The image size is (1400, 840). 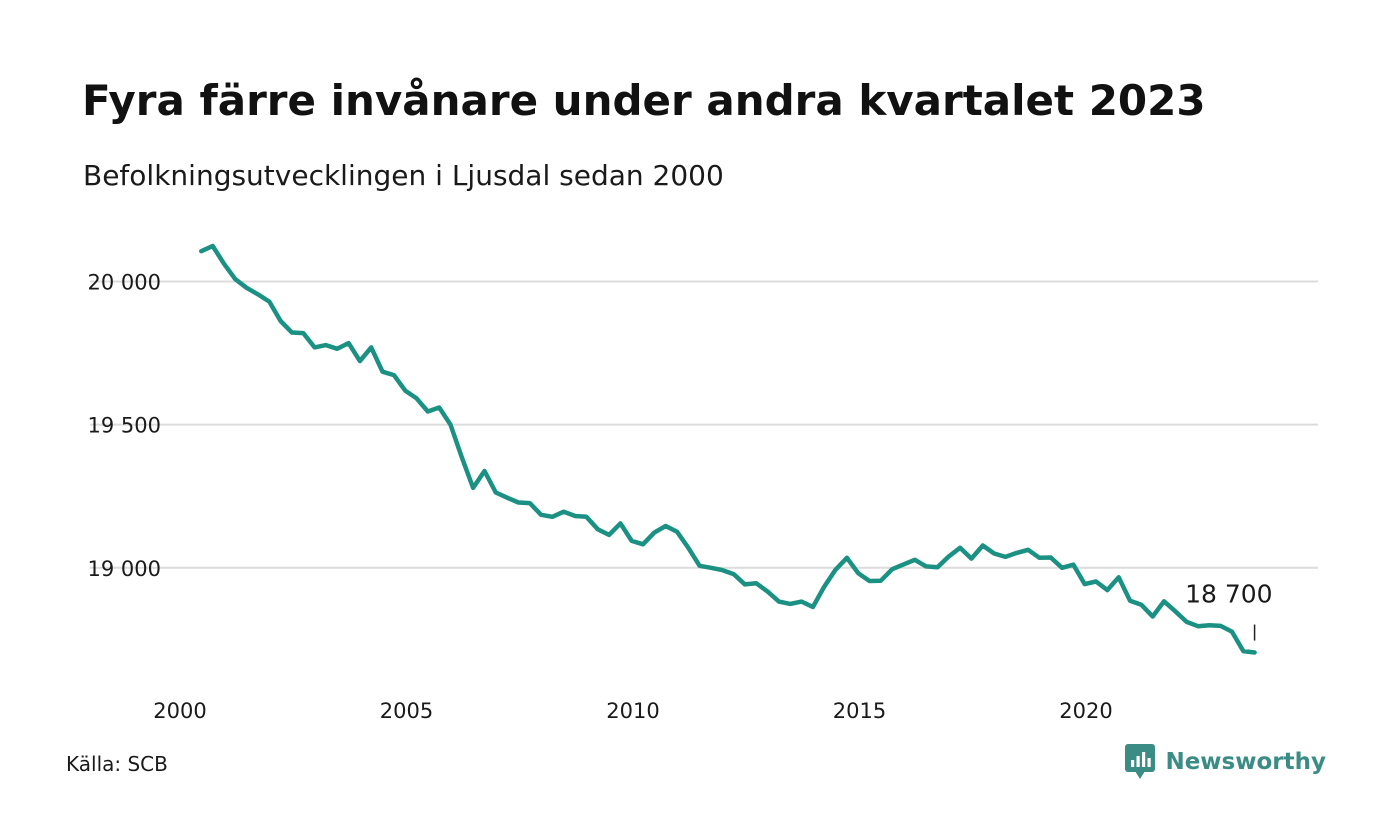 What do you see at coordinates (859, 711) in the screenshot?
I see `x-tick-label: 2015` at bounding box center [859, 711].